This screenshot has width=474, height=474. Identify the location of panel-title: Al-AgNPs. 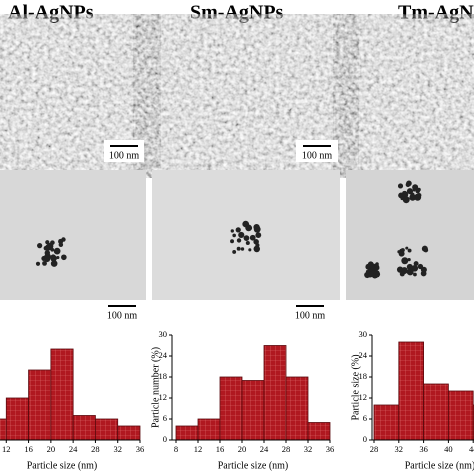
(51, 13).